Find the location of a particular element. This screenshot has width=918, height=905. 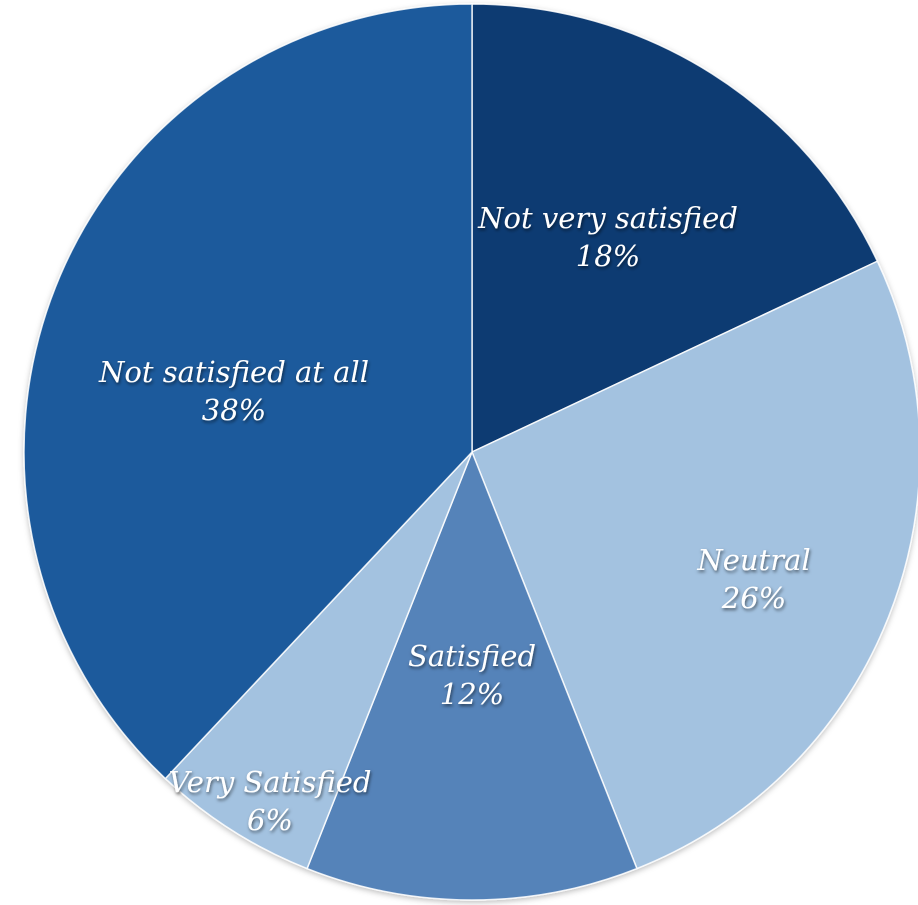

slice-value-label: 38% is located at coordinates (234, 410).